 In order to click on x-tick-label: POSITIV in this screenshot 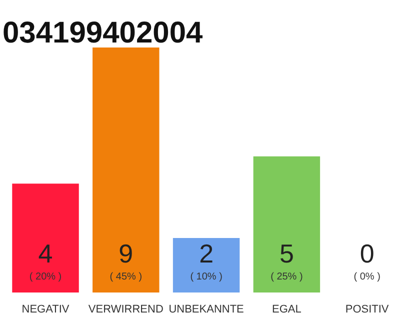, I will do `click(367, 310)`.